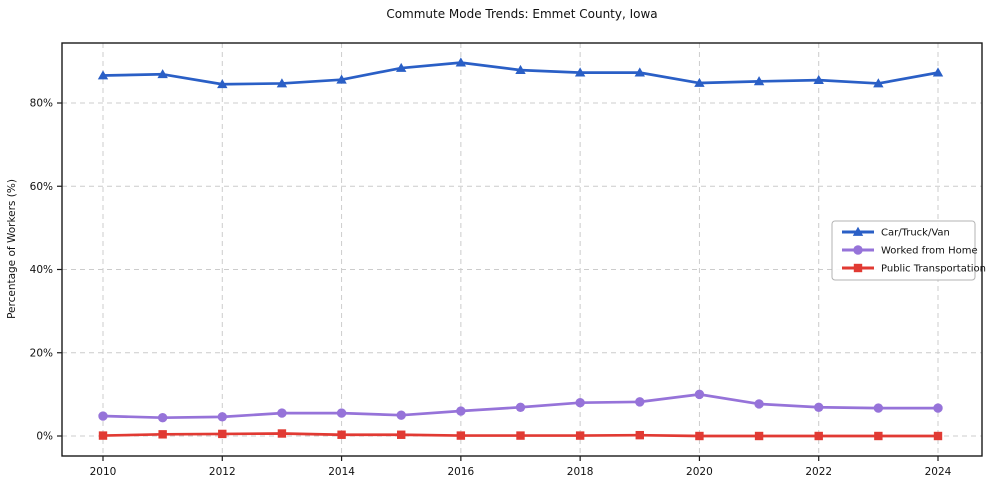 Image resolution: width=990 pixels, height=490 pixels. I want to click on x-tick-label: 2016, so click(460, 472).